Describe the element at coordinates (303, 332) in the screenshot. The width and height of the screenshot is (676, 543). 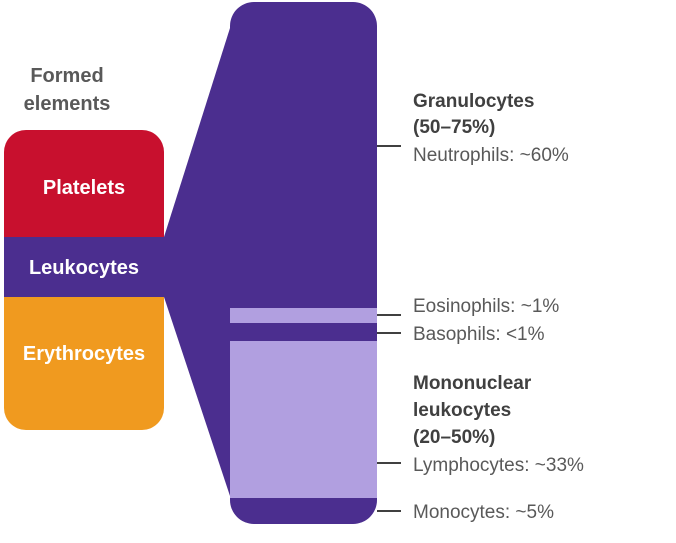
I see `basophils-segment` at that location.